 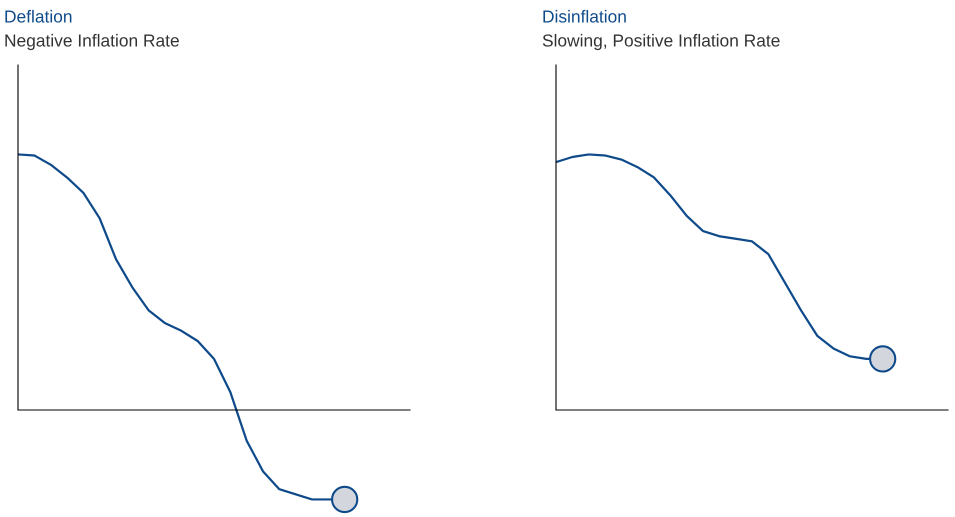 What do you see at coordinates (661, 42) in the screenshot?
I see `chart-subtitle: Slowing, Positive Inflation Rate` at bounding box center [661, 42].